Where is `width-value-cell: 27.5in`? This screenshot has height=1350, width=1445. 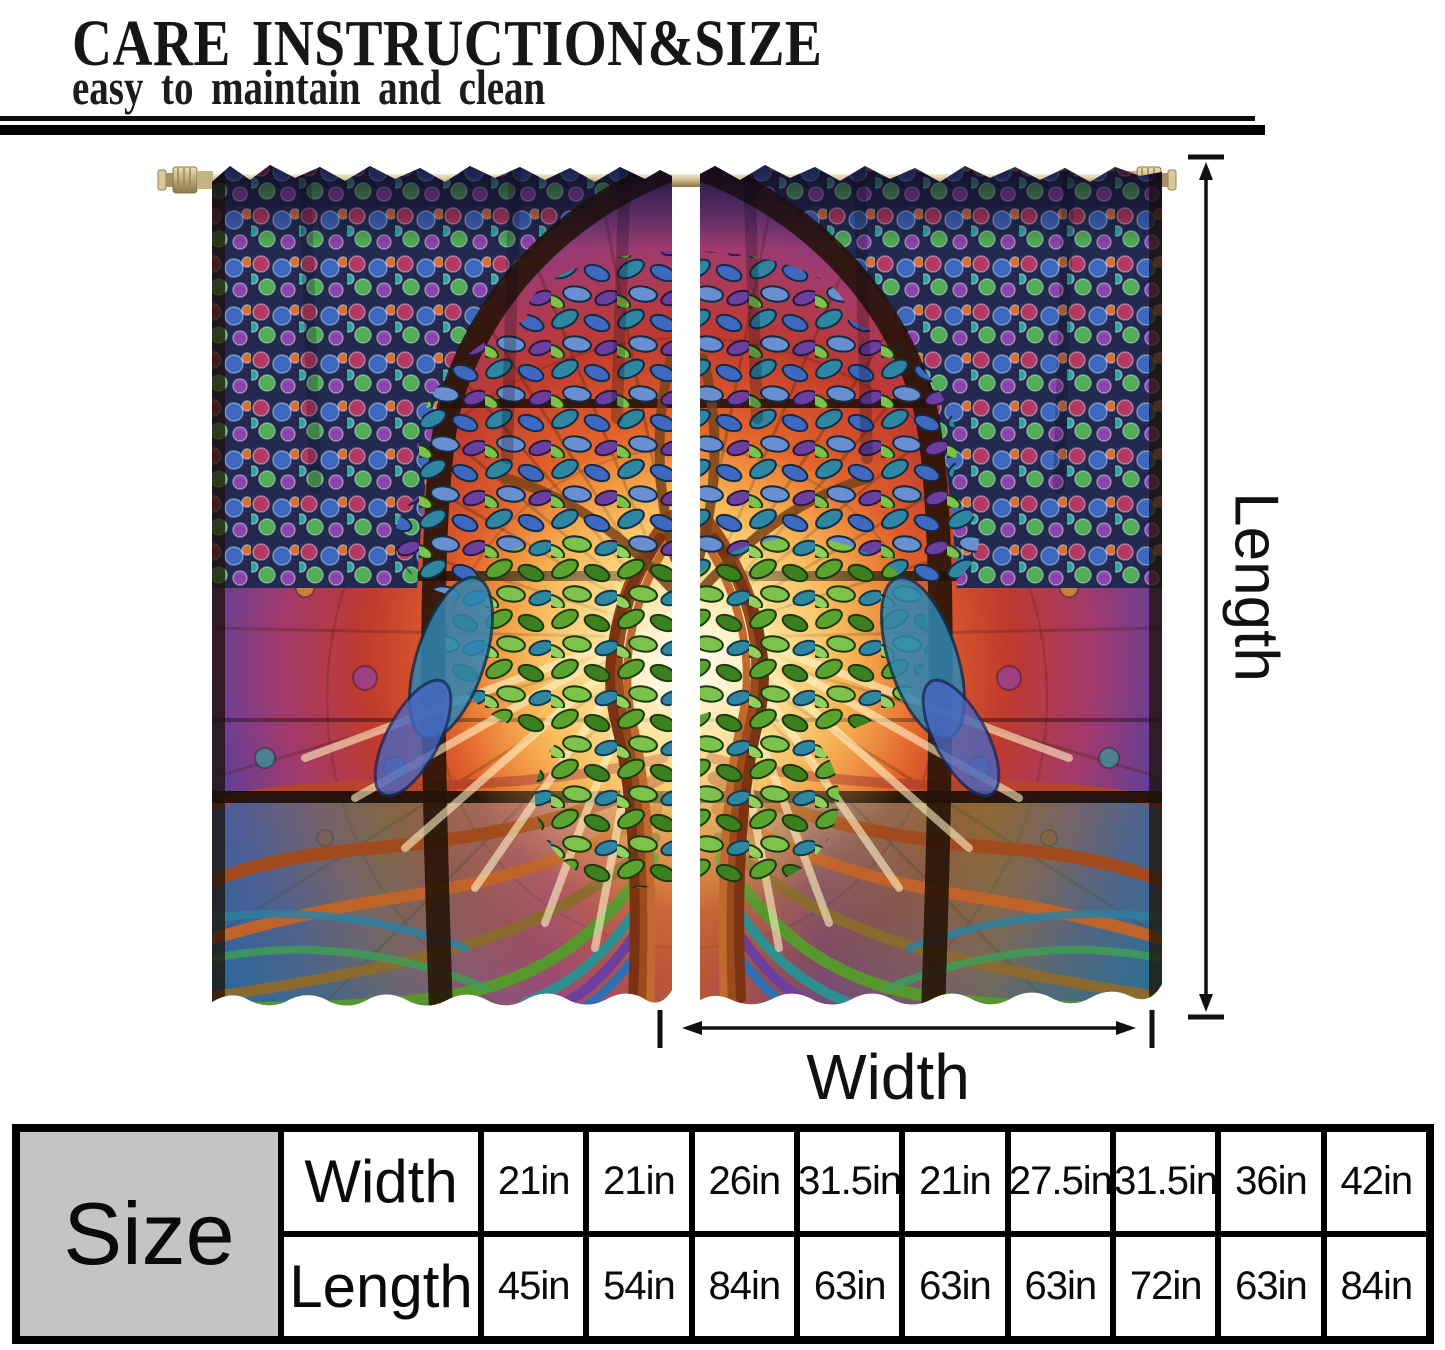 width-value-cell: 27.5in is located at coordinates (1060, 1181).